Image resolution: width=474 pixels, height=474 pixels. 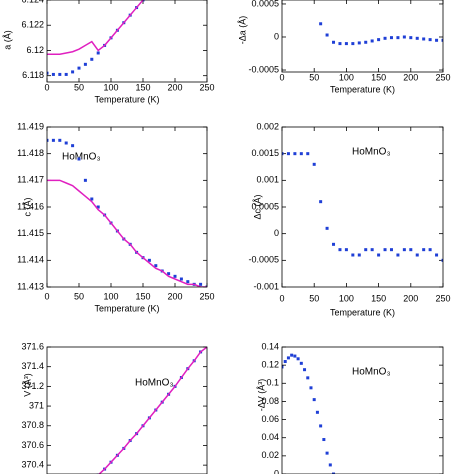 What do you see at coordinates (410, 77) in the screenshot?
I see `x-tick-label: 200` at bounding box center [410, 77].